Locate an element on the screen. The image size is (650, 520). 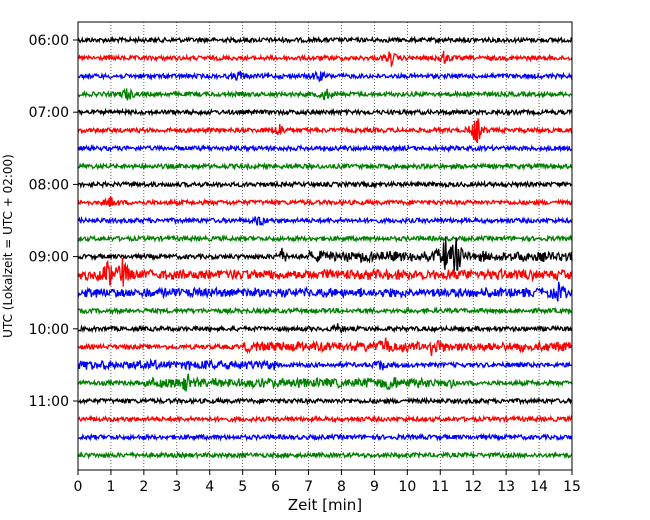
x-tick-label: 13 is located at coordinates (506, 487).